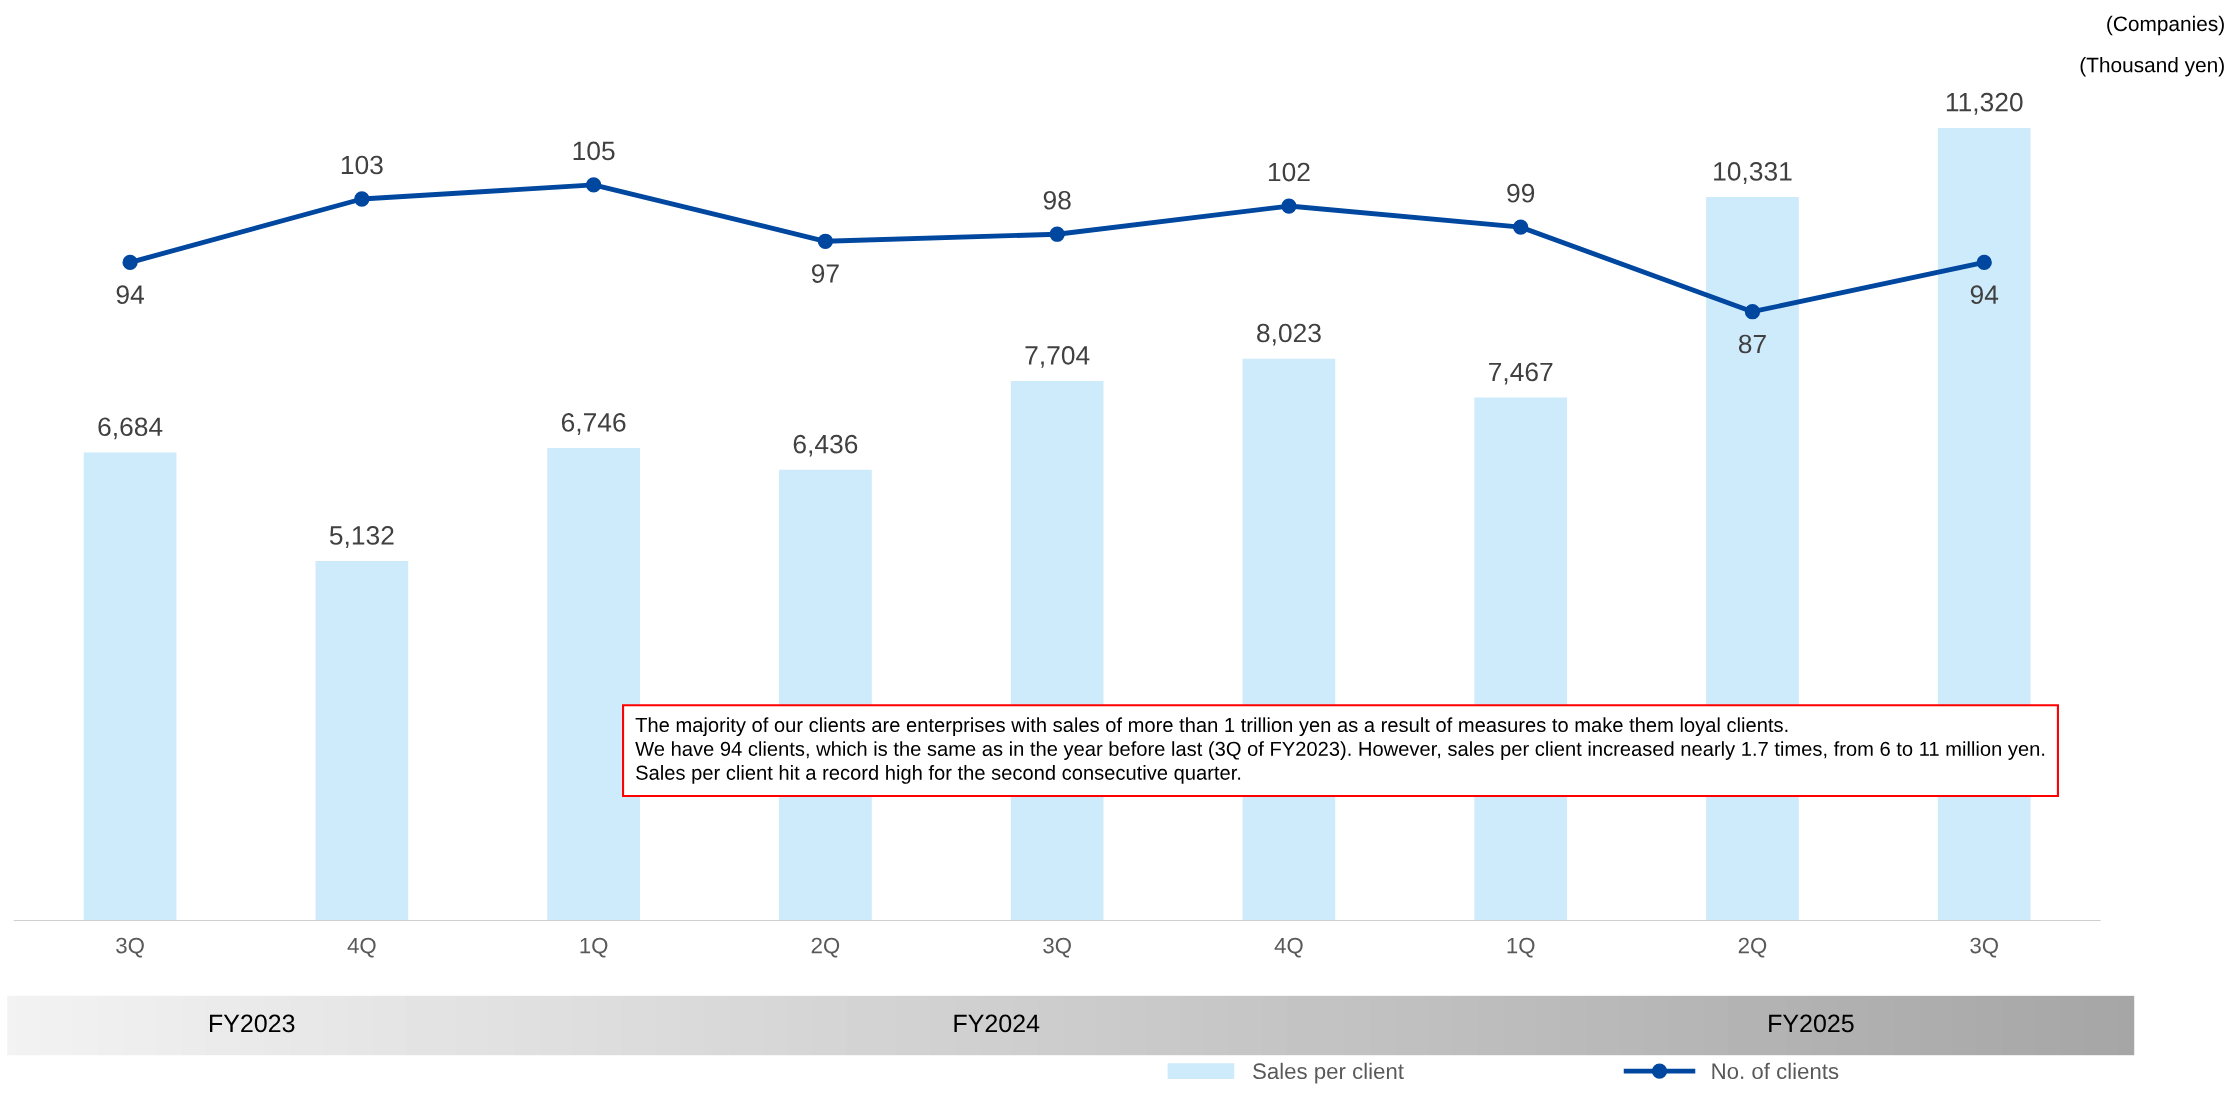 This screenshot has width=2228, height=1098. What do you see at coordinates (1057, 200) in the screenshot?
I see `data-label: 98` at bounding box center [1057, 200].